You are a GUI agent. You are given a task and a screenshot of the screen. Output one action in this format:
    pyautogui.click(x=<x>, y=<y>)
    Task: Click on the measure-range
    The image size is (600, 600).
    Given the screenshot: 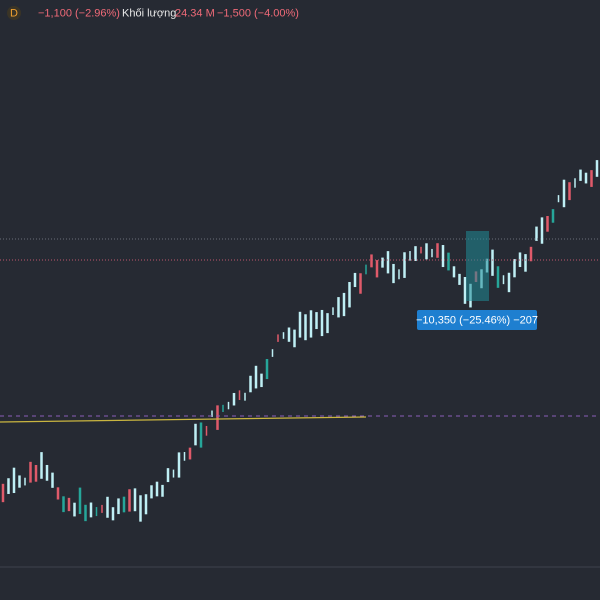 What is the action you would take?
    pyautogui.click(x=477, y=266)
    